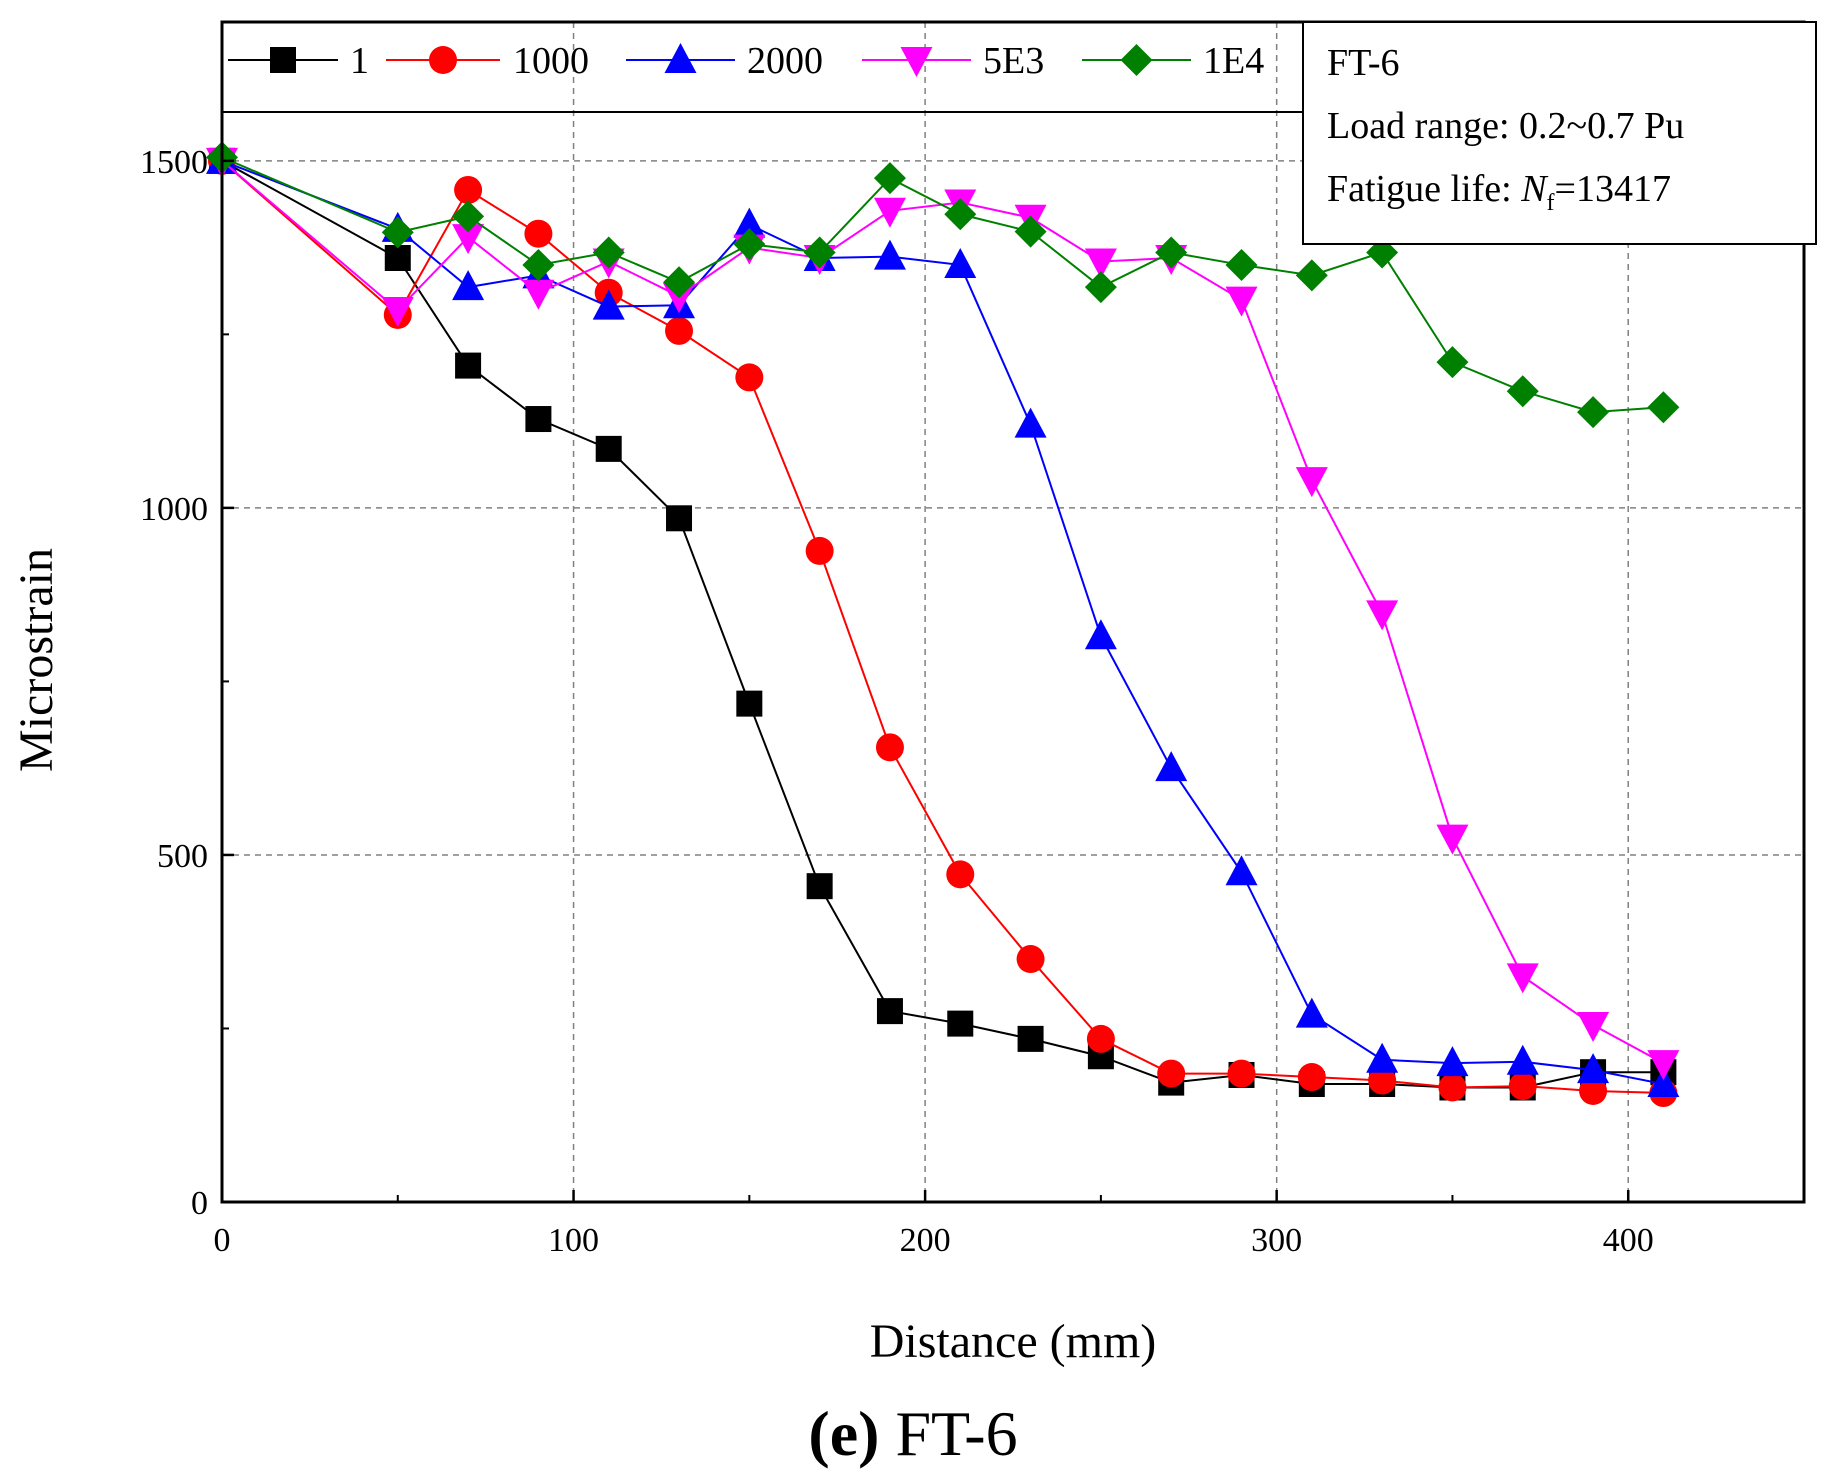 Image resolution: width=1826 pixels, height=1476 pixels. What do you see at coordinates (573, 1240) in the screenshot?
I see `x-tick-label: 100` at bounding box center [573, 1240].